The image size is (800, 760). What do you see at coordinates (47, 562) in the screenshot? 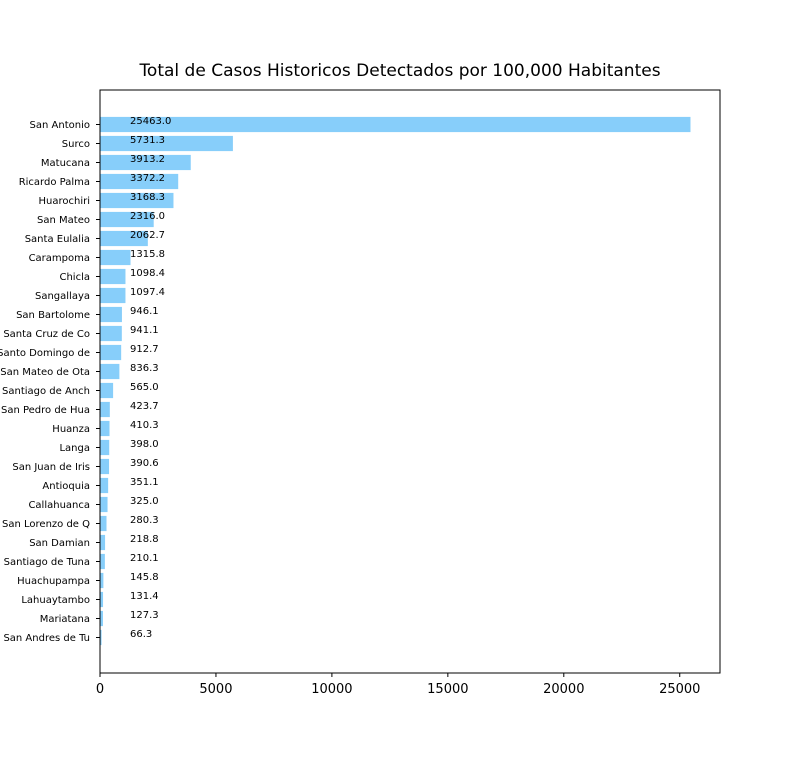
I see `y-category-label: Santiago de Tuna` at bounding box center [47, 562].